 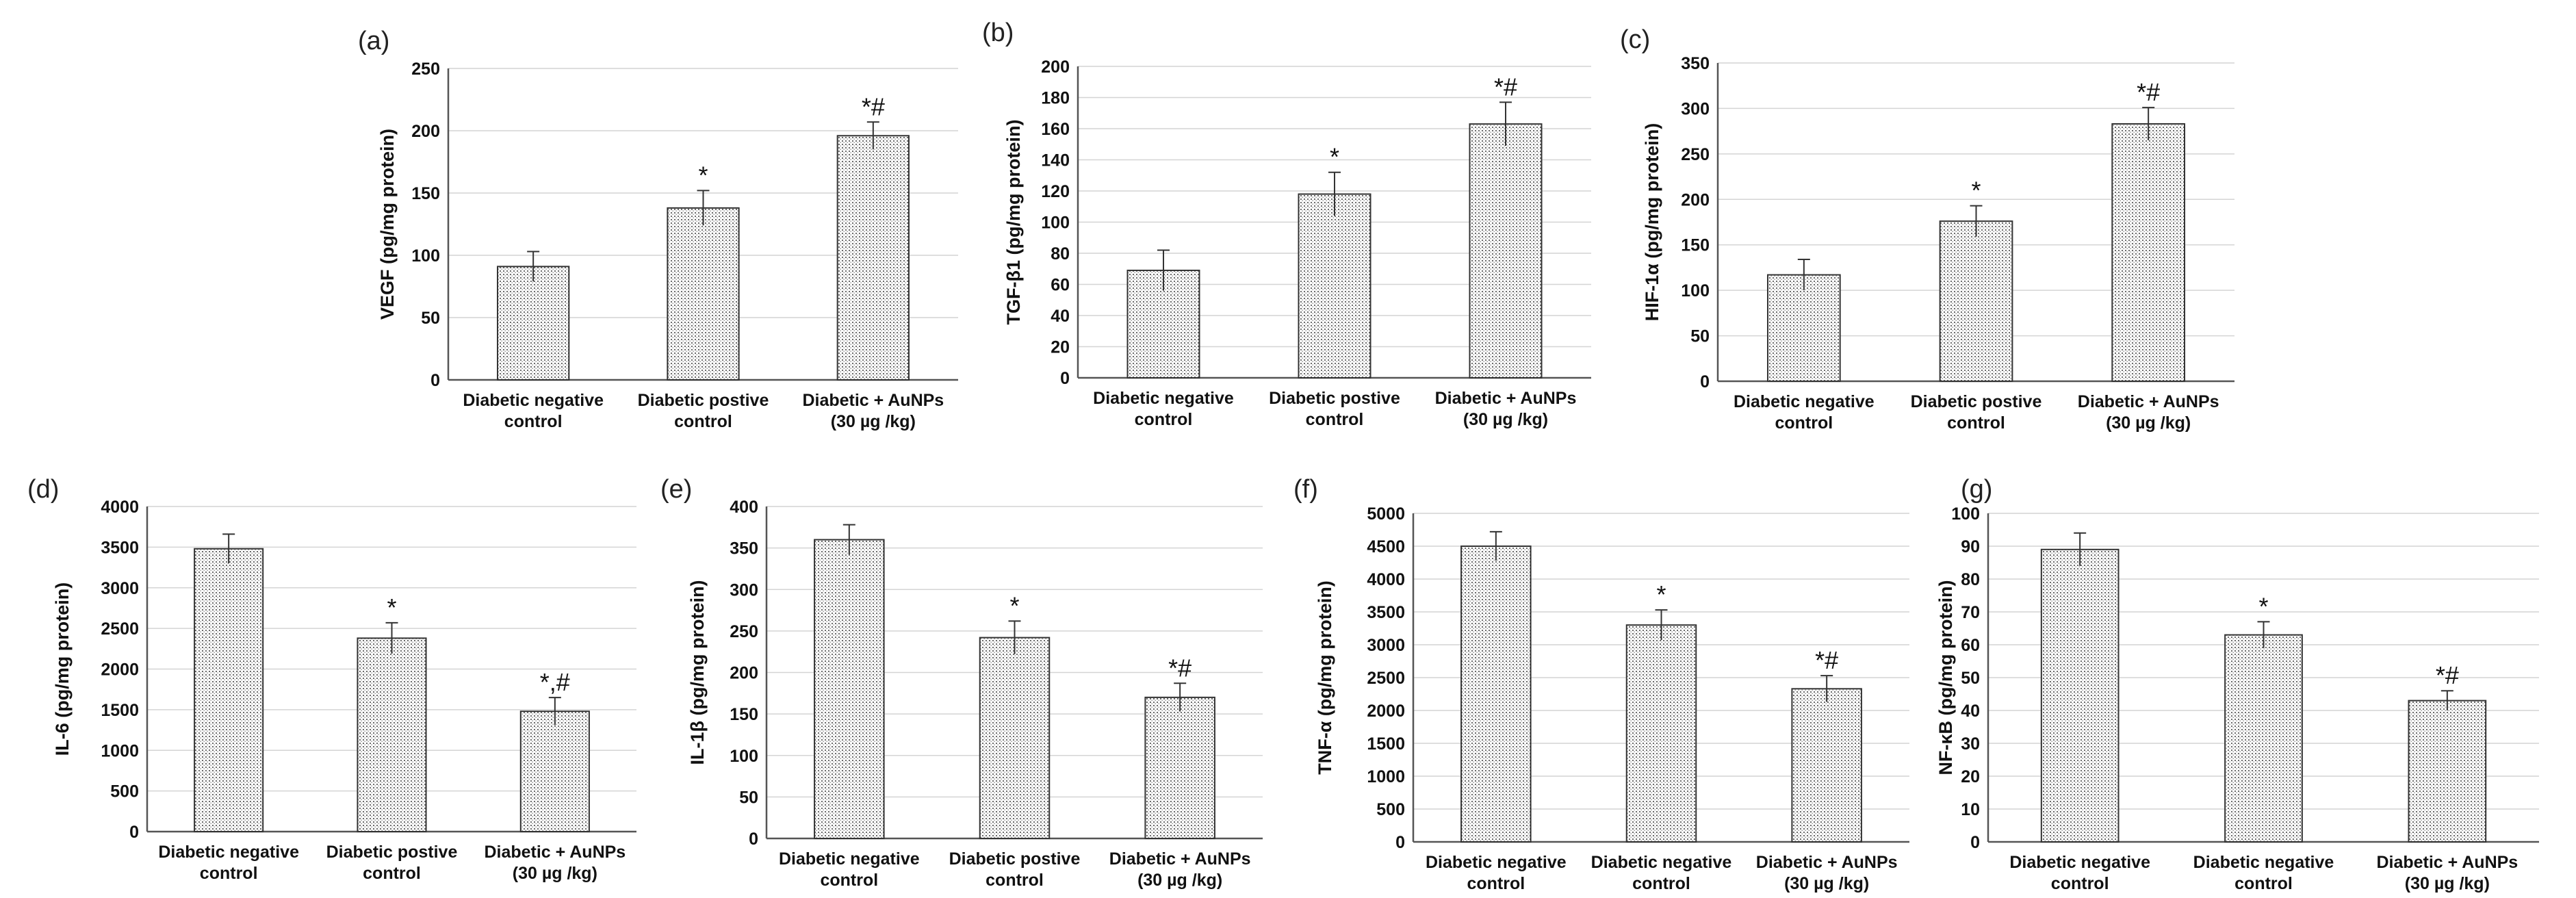 What do you see at coordinates (1386, 514) in the screenshot?
I see `y-tick-label: 5000` at bounding box center [1386, 514].